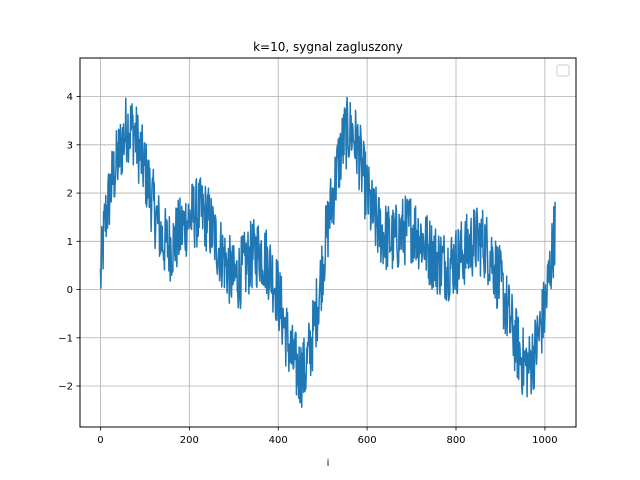  What do you see at coordinates (328, 463) in the screenshot?
I see `x-axis-label: i` at bounding box center [328, 463].